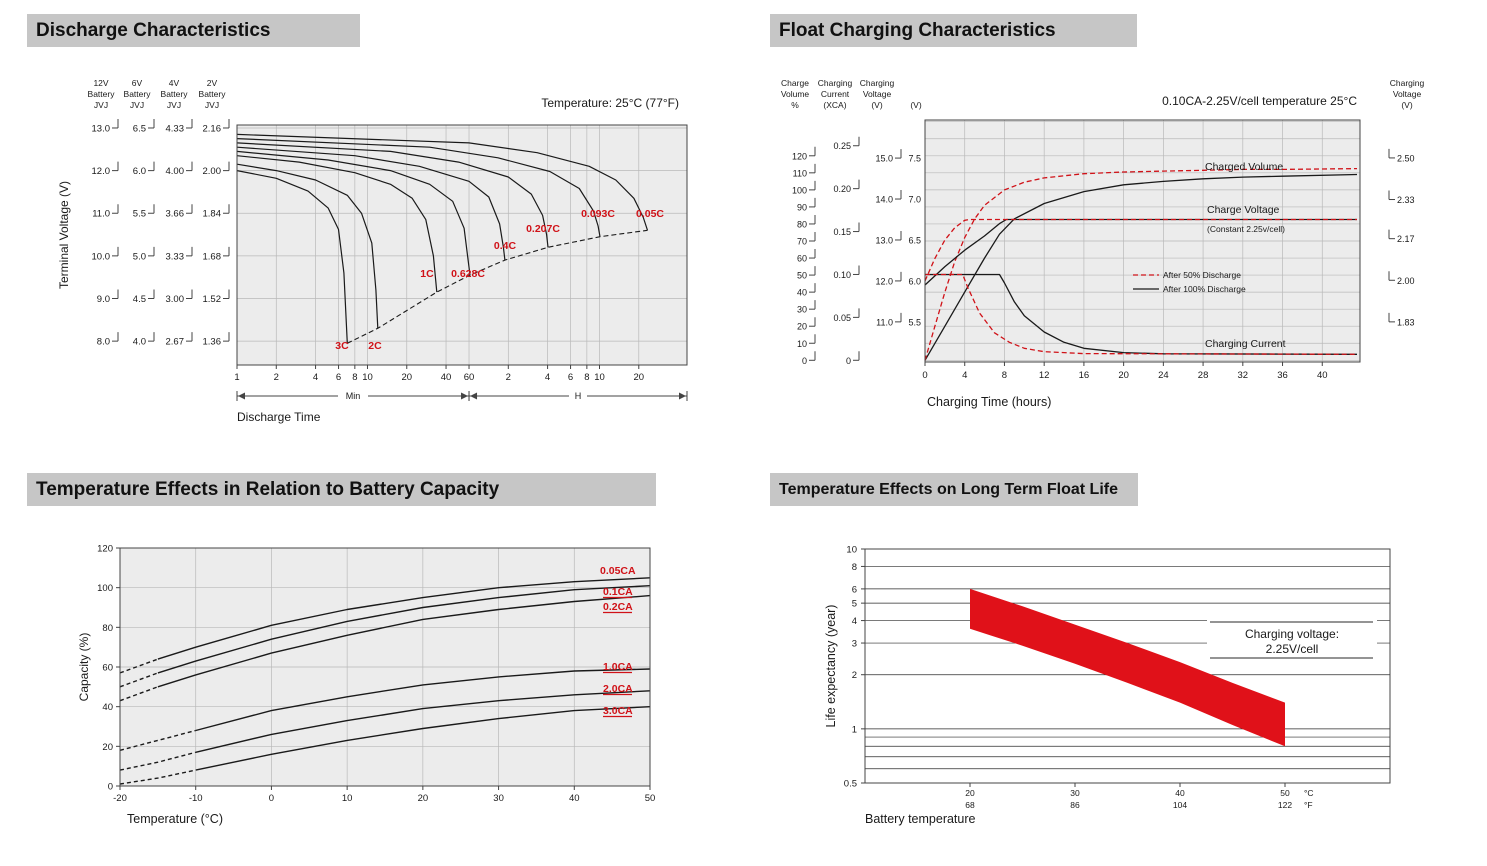 Image resolution: width=1487 pixels, height=866 pixels. Describe the element at coordinates (1243, 375) in the screenshot. I see `x-tick-label: 32` at that location.